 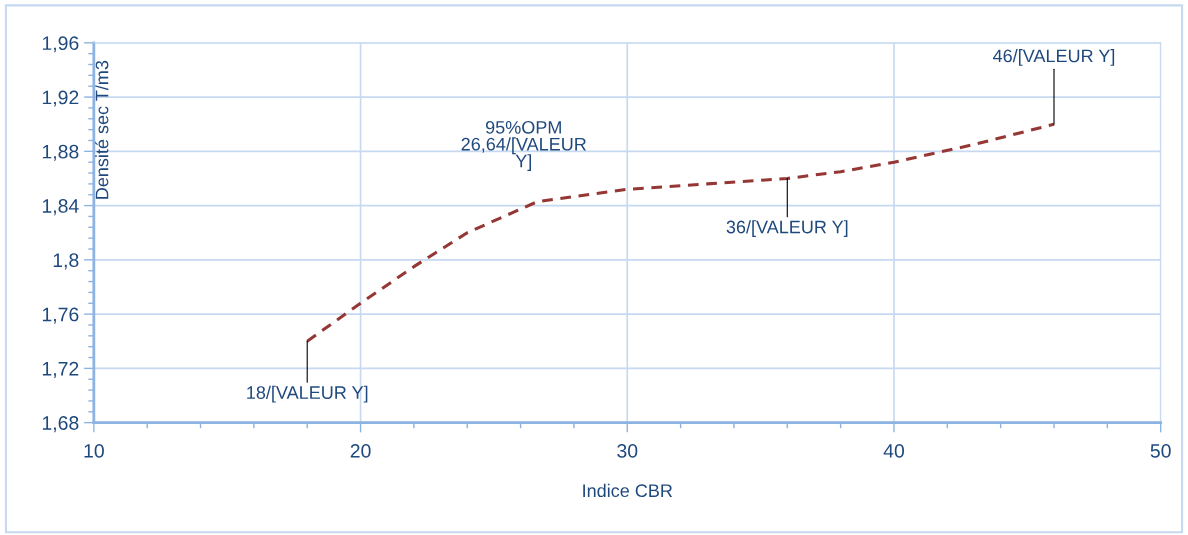 What do you see at coordinates (60, 315) in the screenshot?
I see `y-tick-label: 1,76` at bounding box center [60, 315].